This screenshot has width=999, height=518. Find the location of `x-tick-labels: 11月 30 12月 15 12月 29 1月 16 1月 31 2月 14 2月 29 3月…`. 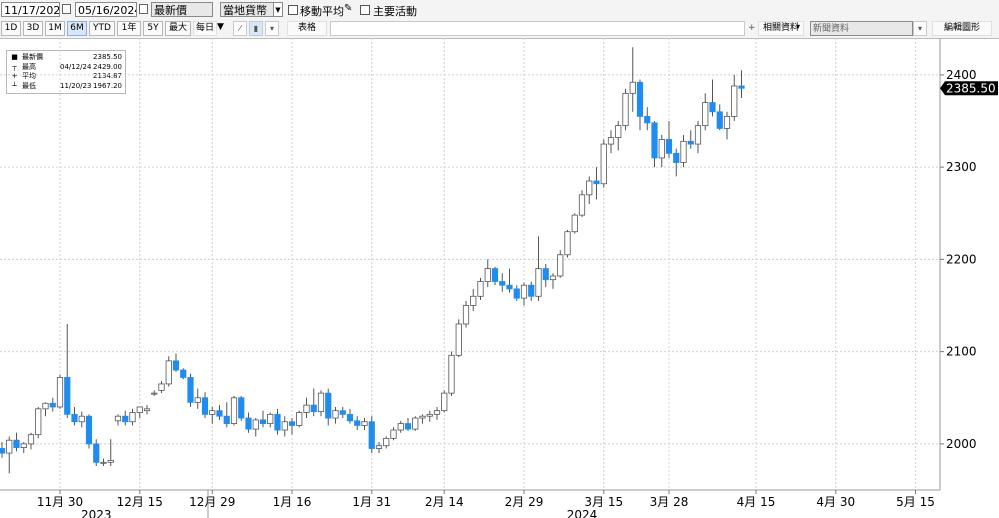

x-tick-labels: 11月 30 12月 15 12月 29 1月 16 1月 31 2月 14 2月 29 3月… is located at coordinates (486, 504).